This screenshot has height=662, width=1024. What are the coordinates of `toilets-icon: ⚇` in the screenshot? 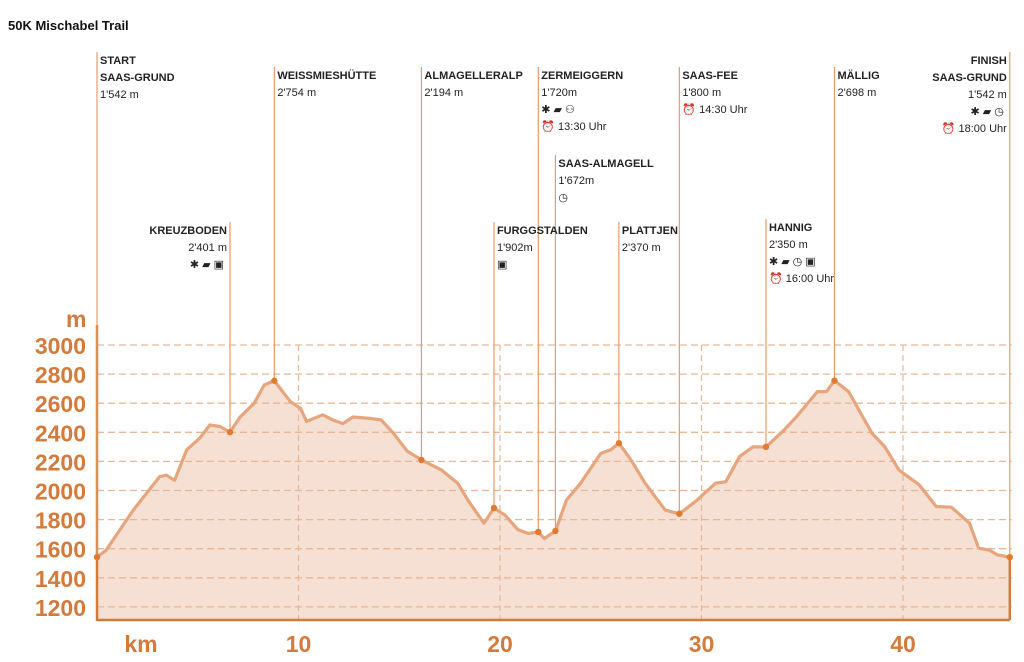 It's located at (571, 110).